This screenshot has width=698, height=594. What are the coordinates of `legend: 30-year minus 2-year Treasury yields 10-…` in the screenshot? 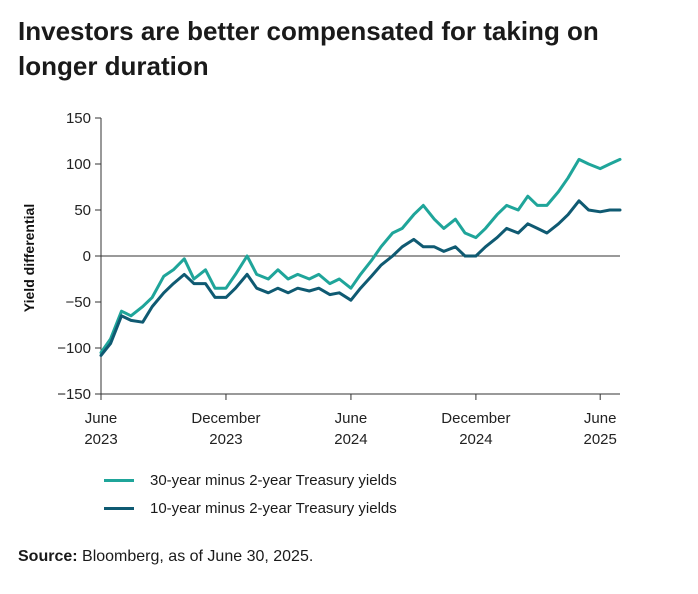 It's located at (250, 494).